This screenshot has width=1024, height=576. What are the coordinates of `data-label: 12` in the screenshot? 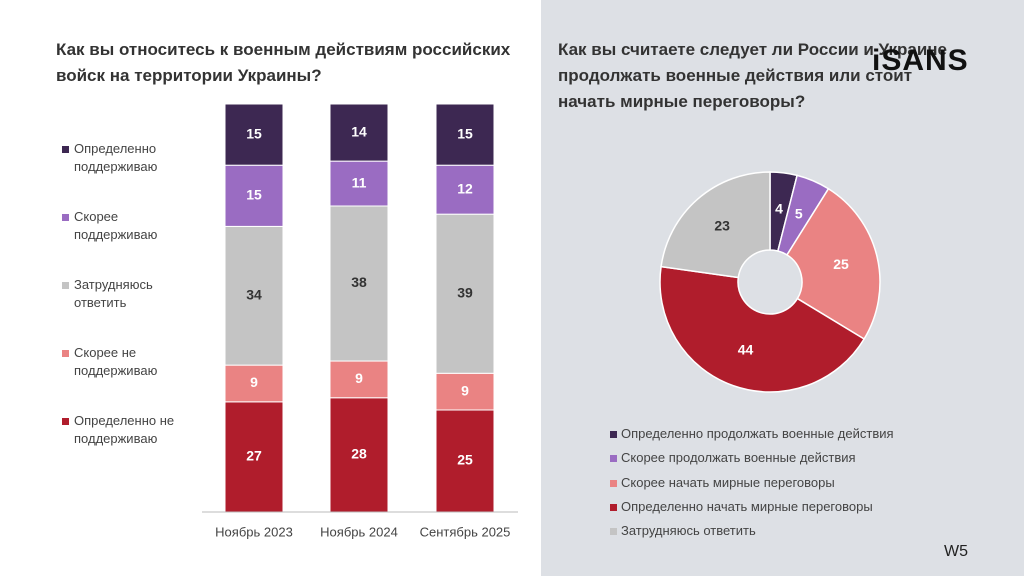 It's located at (465, 188).